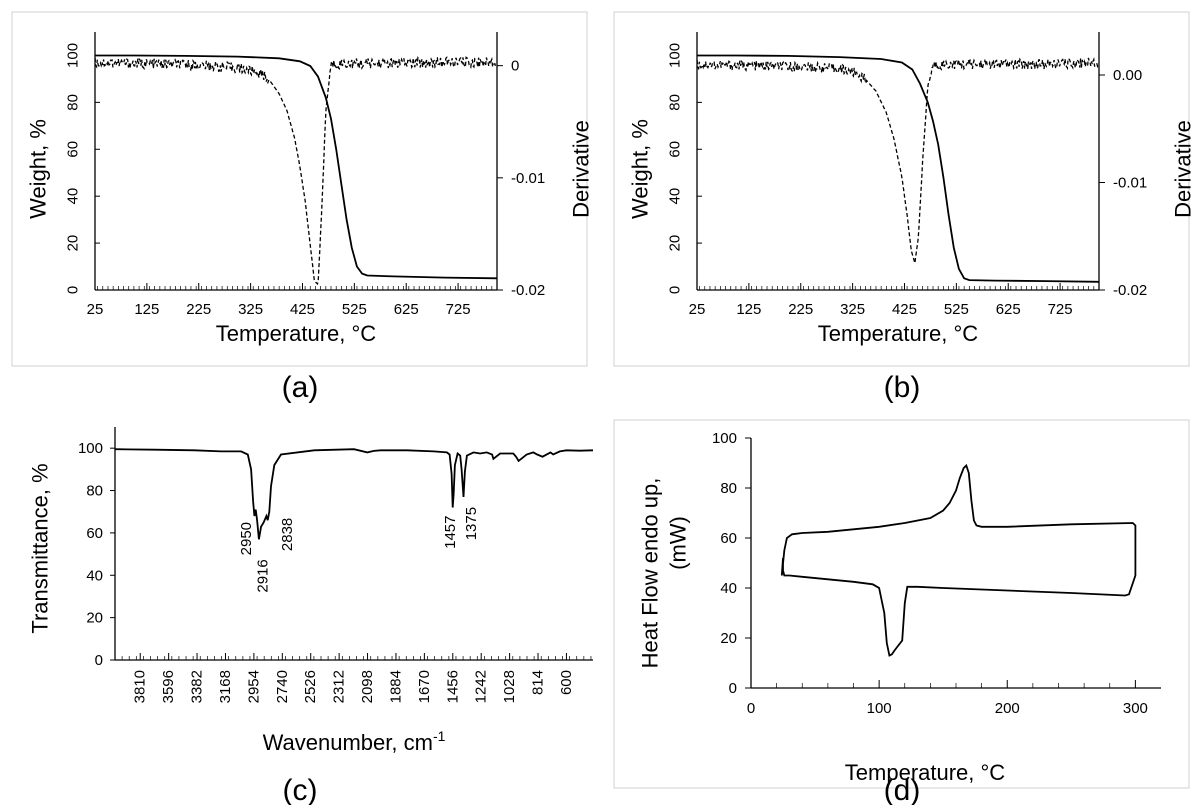 Image resolution: width=1194 pixels, height=805 pixels. I want to click on panel-c-x-tick-label: 1670, so click(424, 686).